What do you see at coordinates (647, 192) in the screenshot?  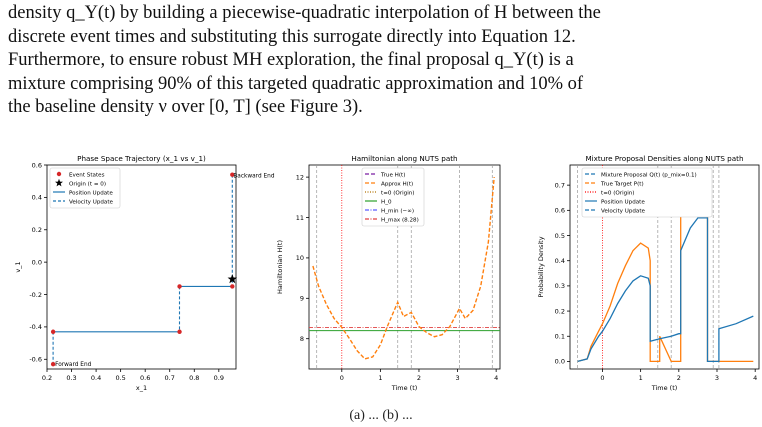 I see `legend-mixture` at bounding box center [647, 192].